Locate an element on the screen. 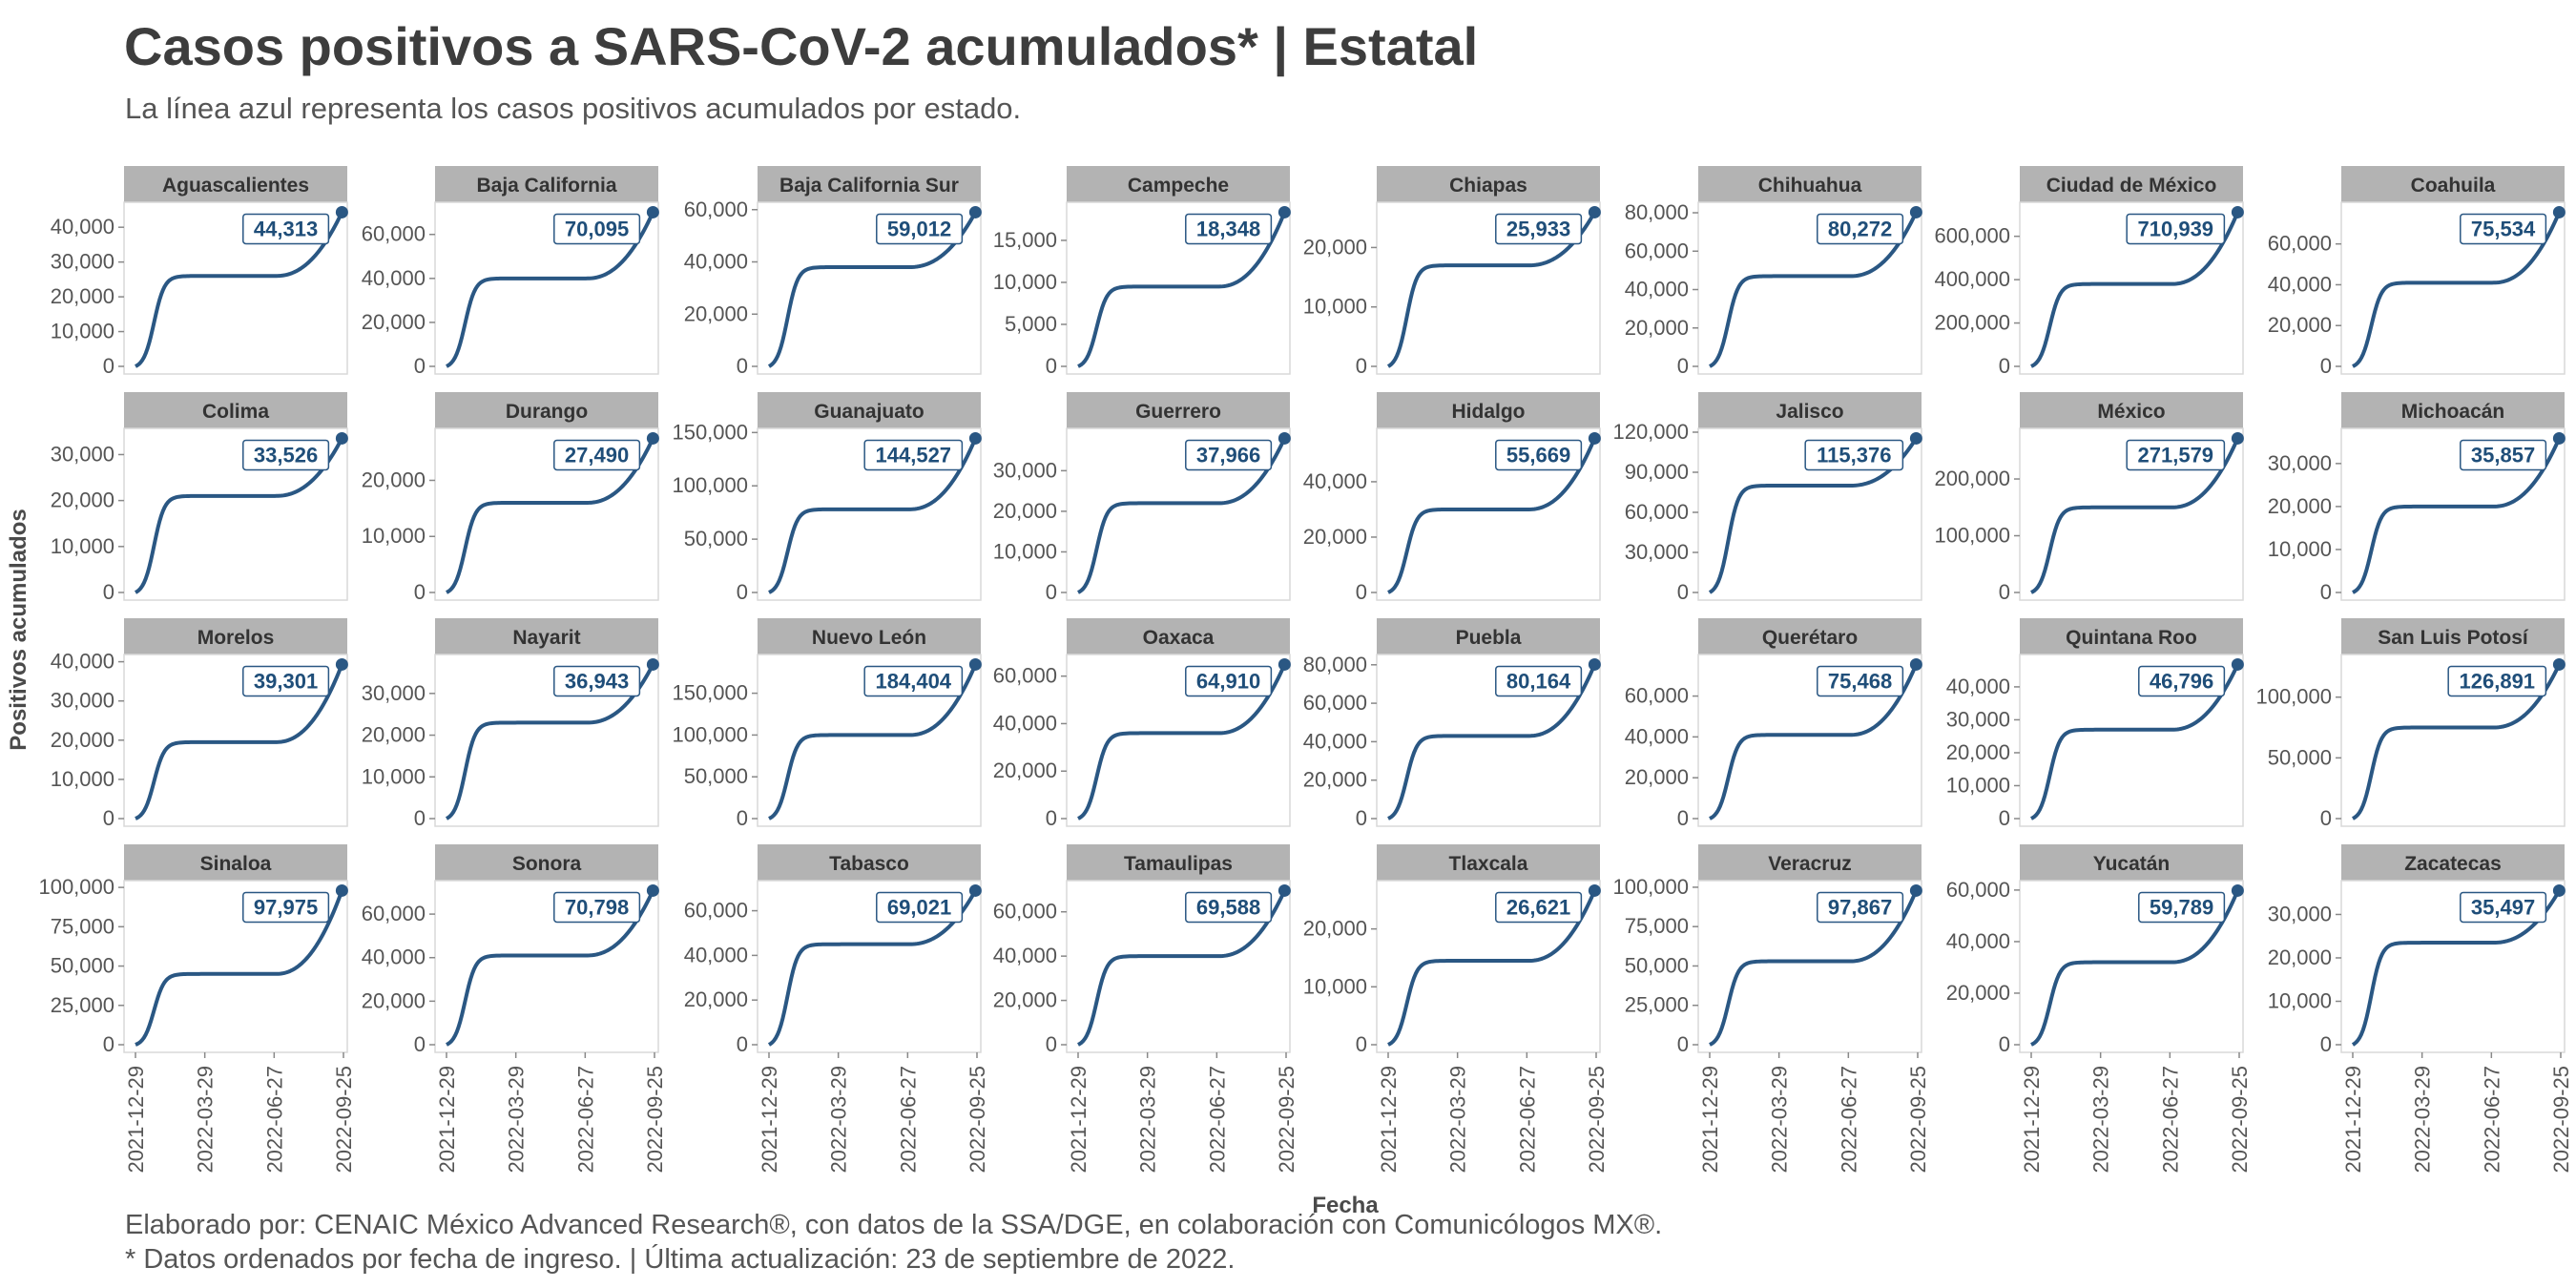  panel-20: Puebla 0 20,000 40,000 60,000 80,000 80,164 is located at coordinates (1452, 724).